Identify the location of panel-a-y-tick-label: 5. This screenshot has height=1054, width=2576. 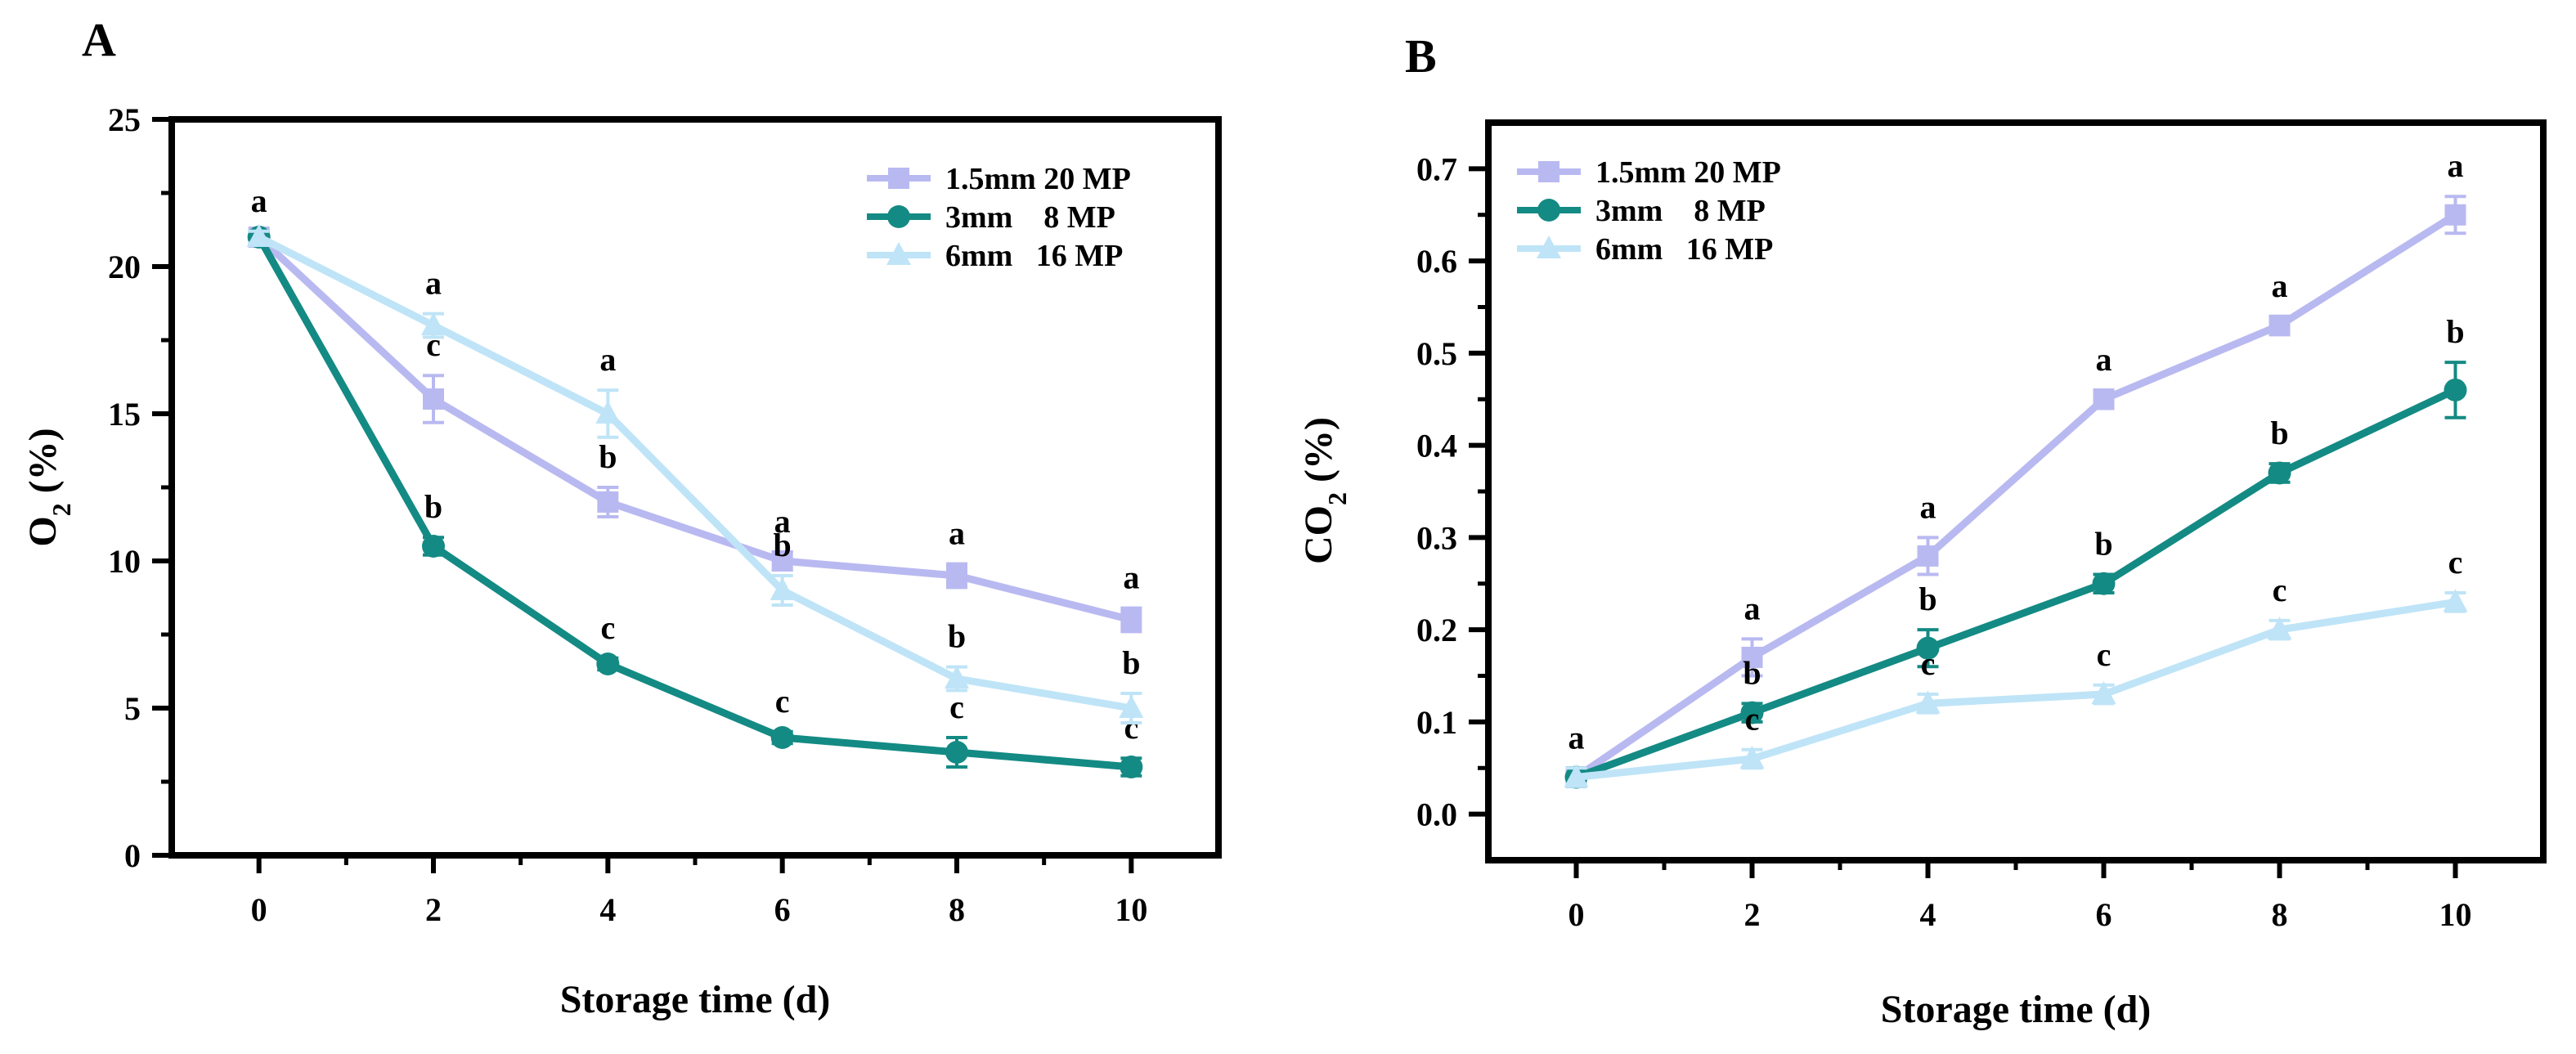
(132, 708).